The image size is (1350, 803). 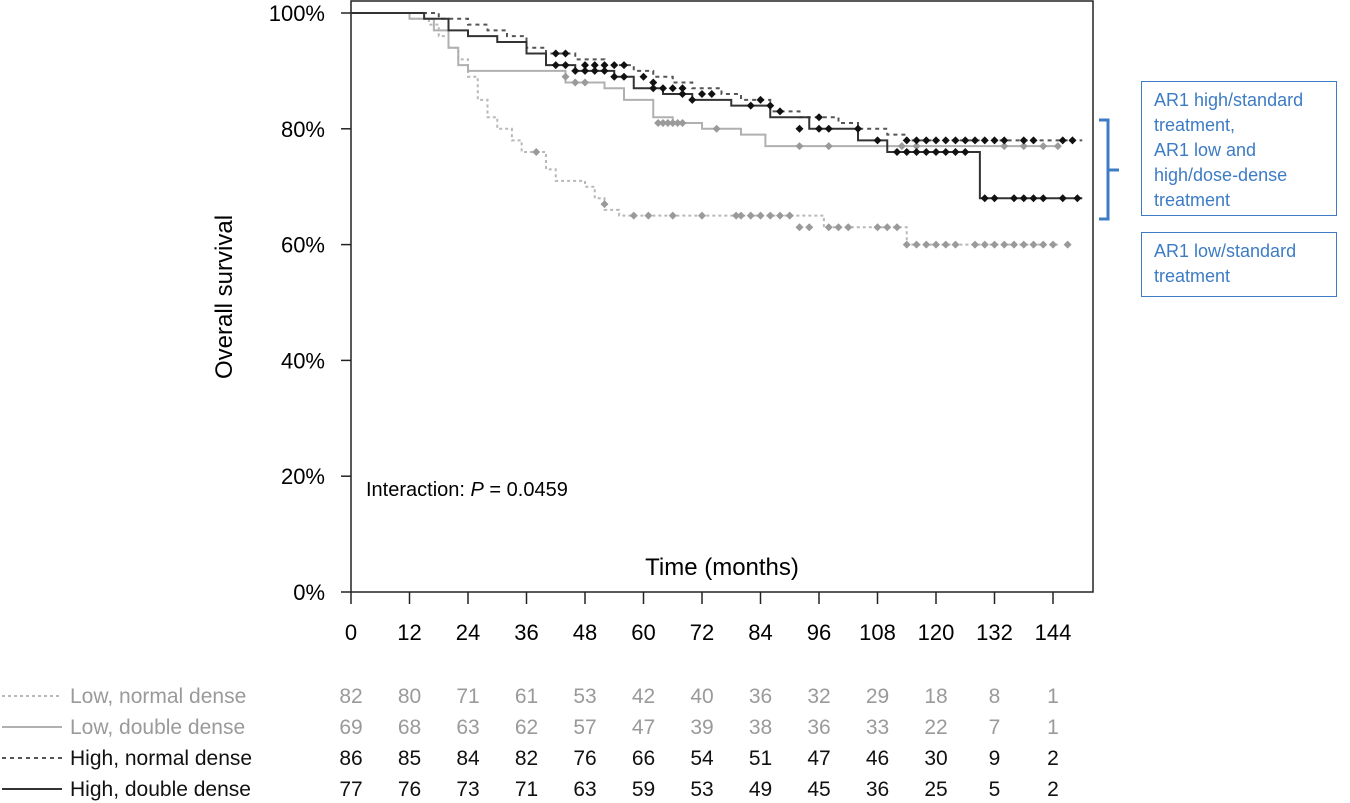 I want to click on at-risk-count: 5, so click(x=995, y=789).